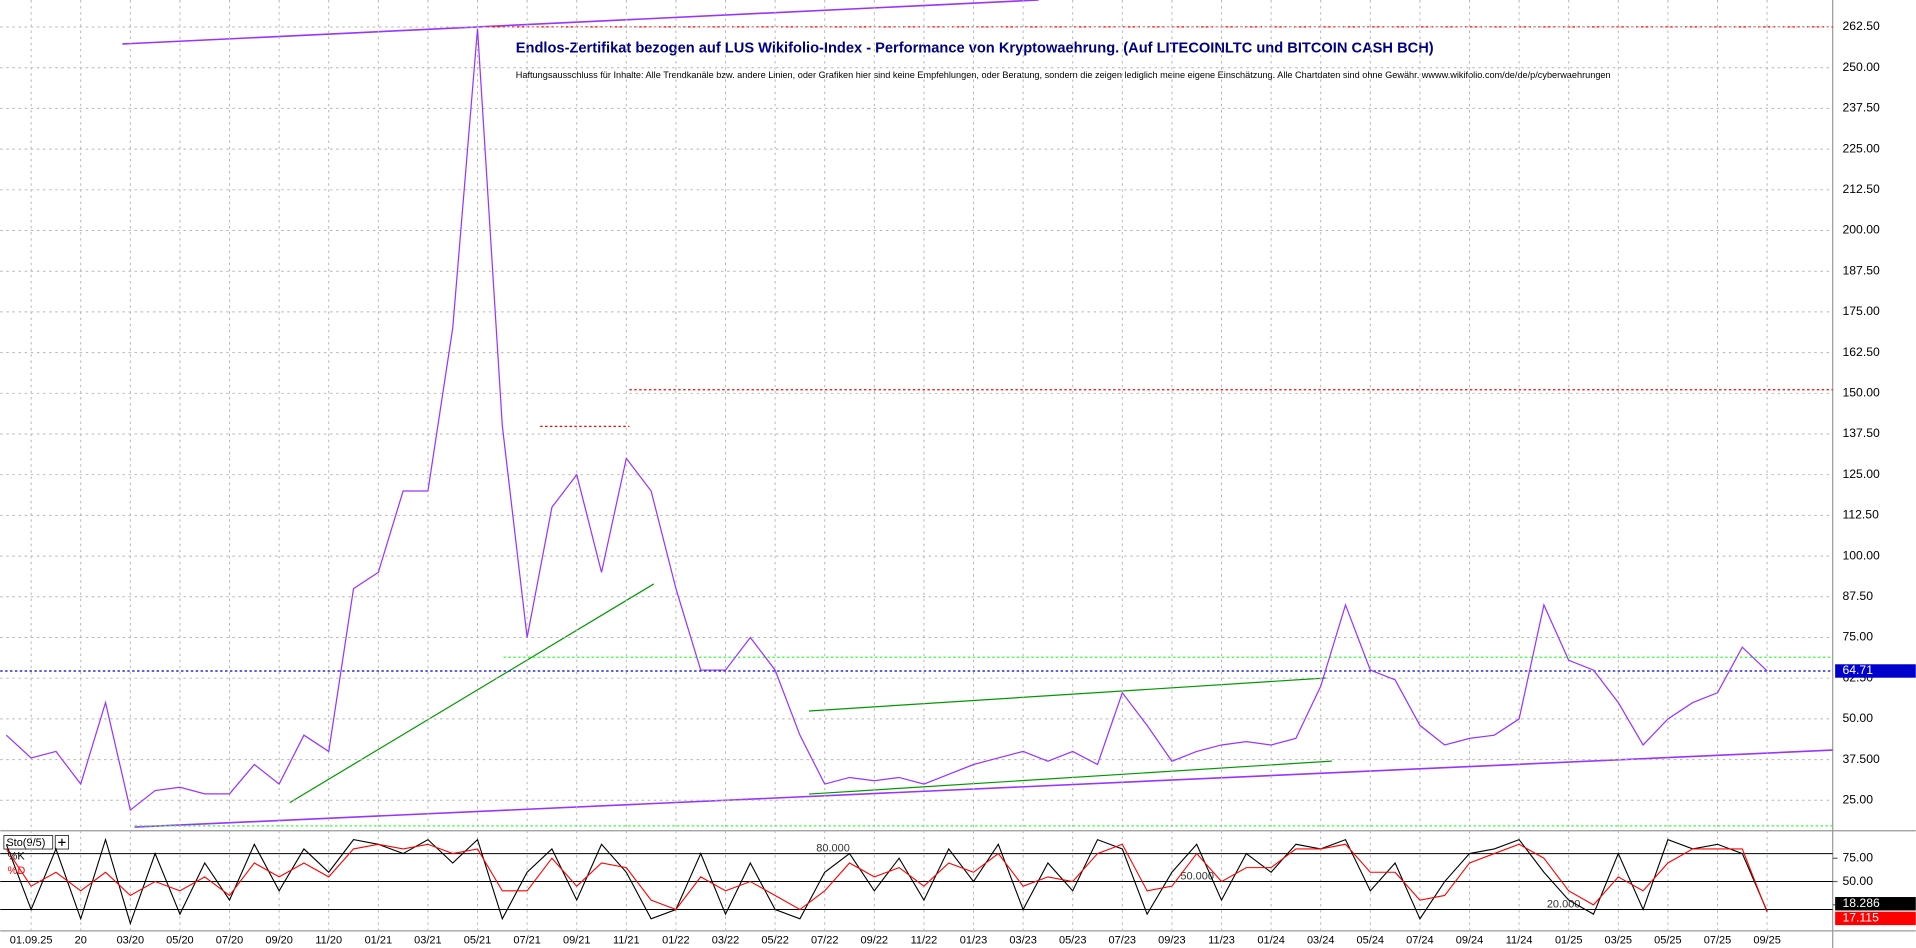  Describe the element at coordinates (17, 871) in the screenshot. I see `legend-entry: %D` at that location.